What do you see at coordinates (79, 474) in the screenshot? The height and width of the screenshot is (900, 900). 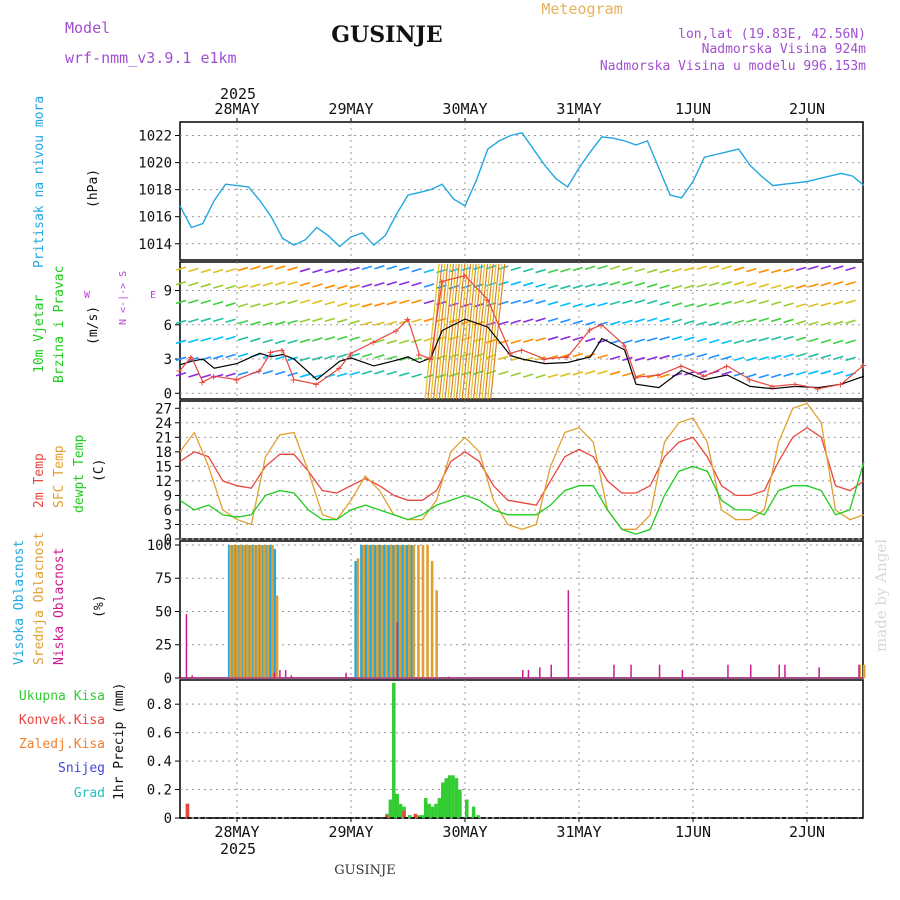 I see `temp-label-3: dewpt Temp` at bounding box center [79, 474].